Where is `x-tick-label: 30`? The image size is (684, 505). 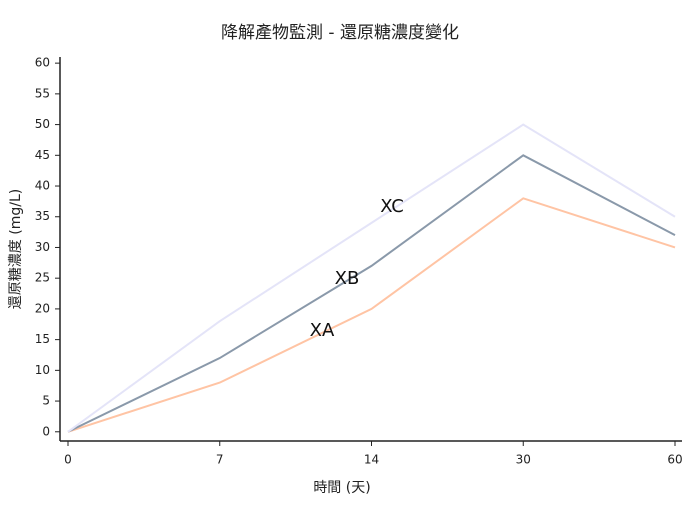 x-tick-label: 30 is located at coordinates (523, 460).